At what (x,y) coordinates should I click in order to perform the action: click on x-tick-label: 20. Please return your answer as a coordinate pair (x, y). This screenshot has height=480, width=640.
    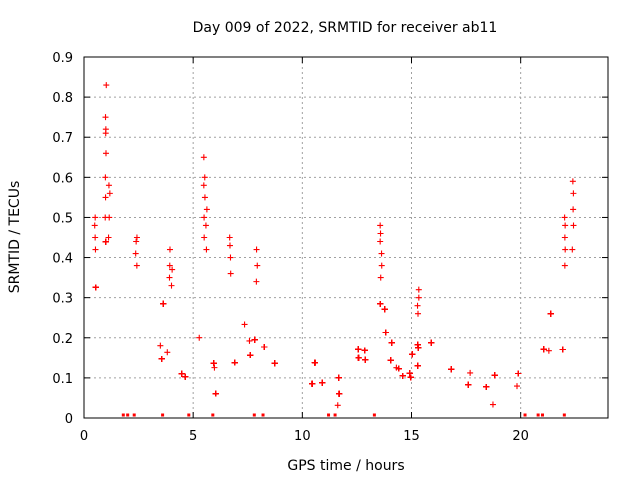
    Looking at the image, I should click on (520, 436).